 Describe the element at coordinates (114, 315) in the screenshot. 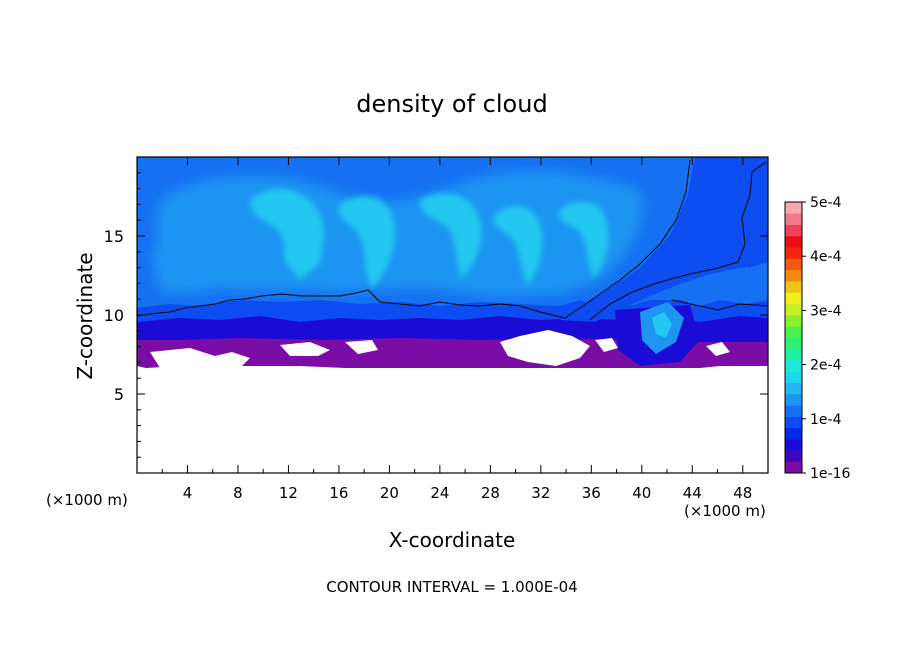

I see `y-tick-label: 10` at that location.